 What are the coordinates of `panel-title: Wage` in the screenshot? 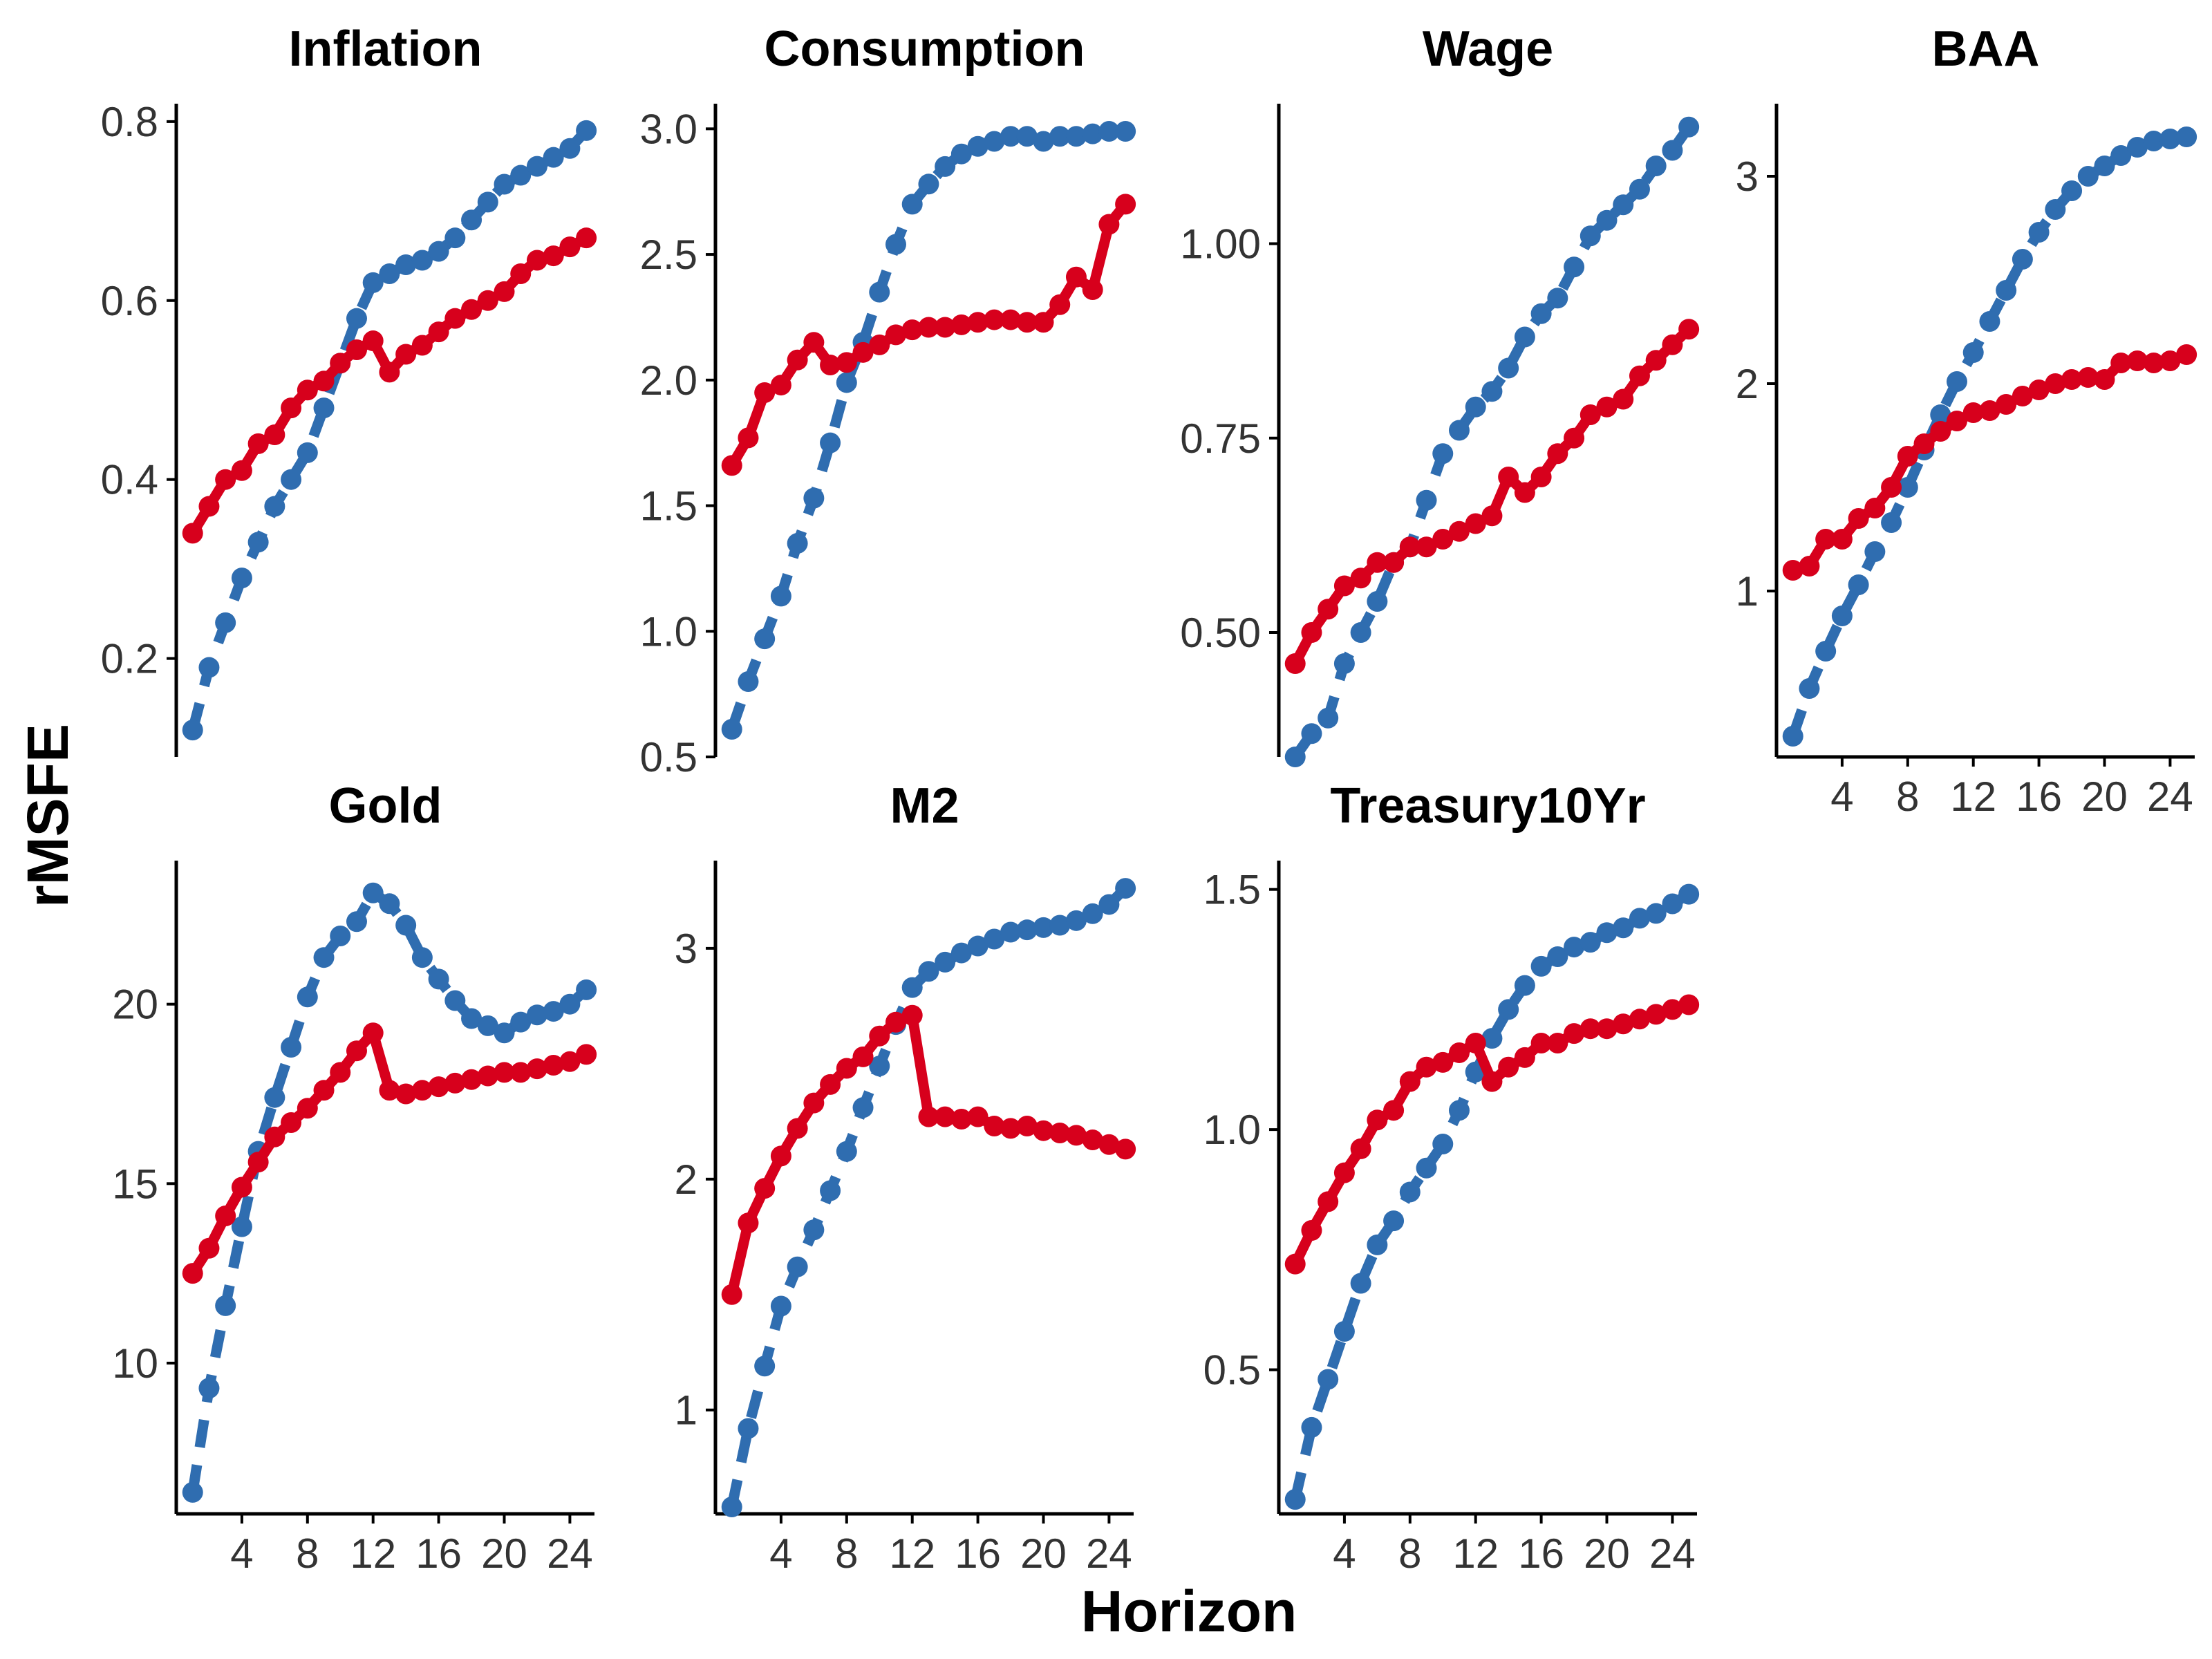 It's located at (1488, 49).